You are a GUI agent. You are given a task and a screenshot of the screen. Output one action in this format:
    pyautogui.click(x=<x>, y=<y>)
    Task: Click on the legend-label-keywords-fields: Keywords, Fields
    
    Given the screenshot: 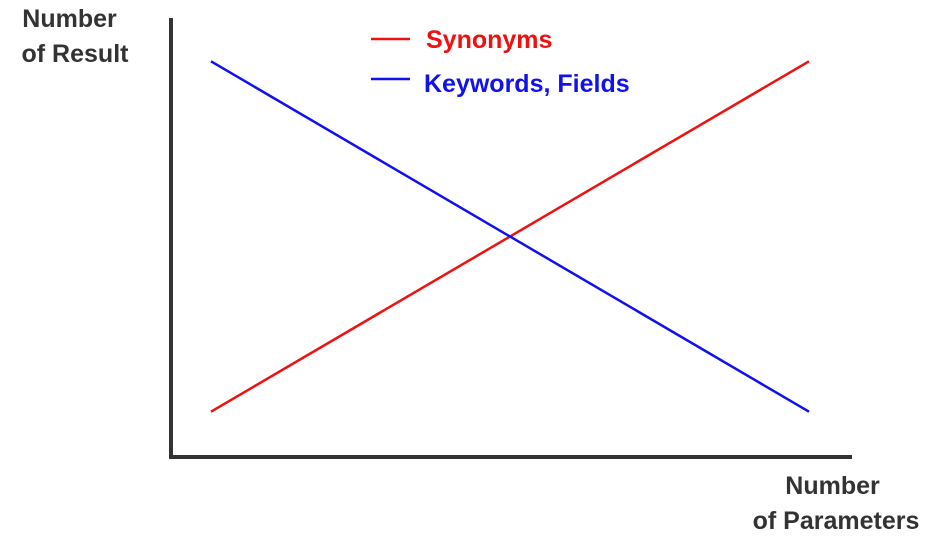 What is the action you would take?
    pyautogui.click(x=527, y=84)
    